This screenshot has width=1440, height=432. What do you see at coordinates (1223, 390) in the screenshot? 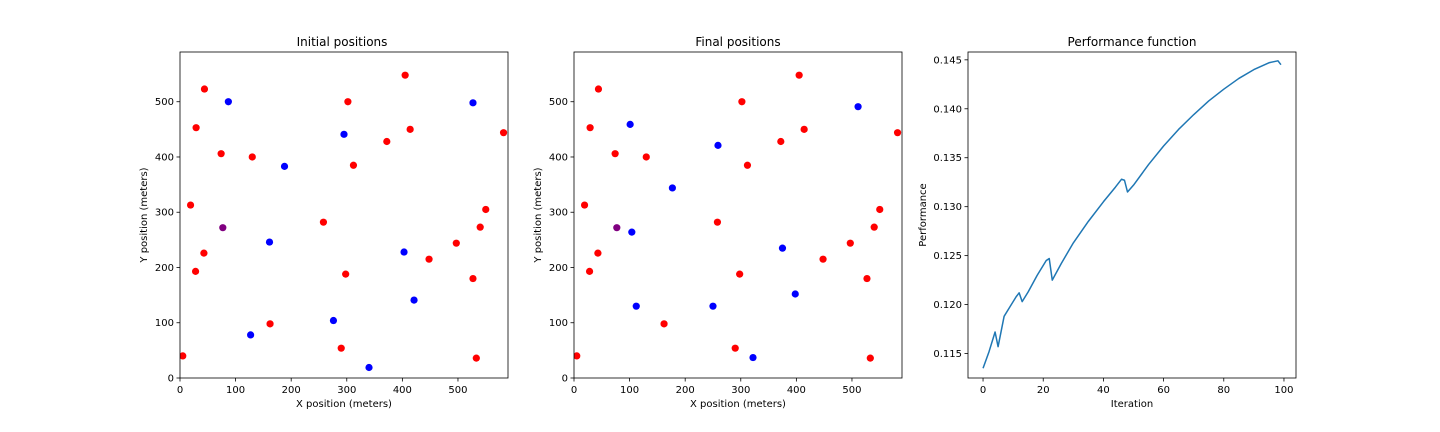
I see `x-tick-label: 80` at bounding box center [1223, 390].